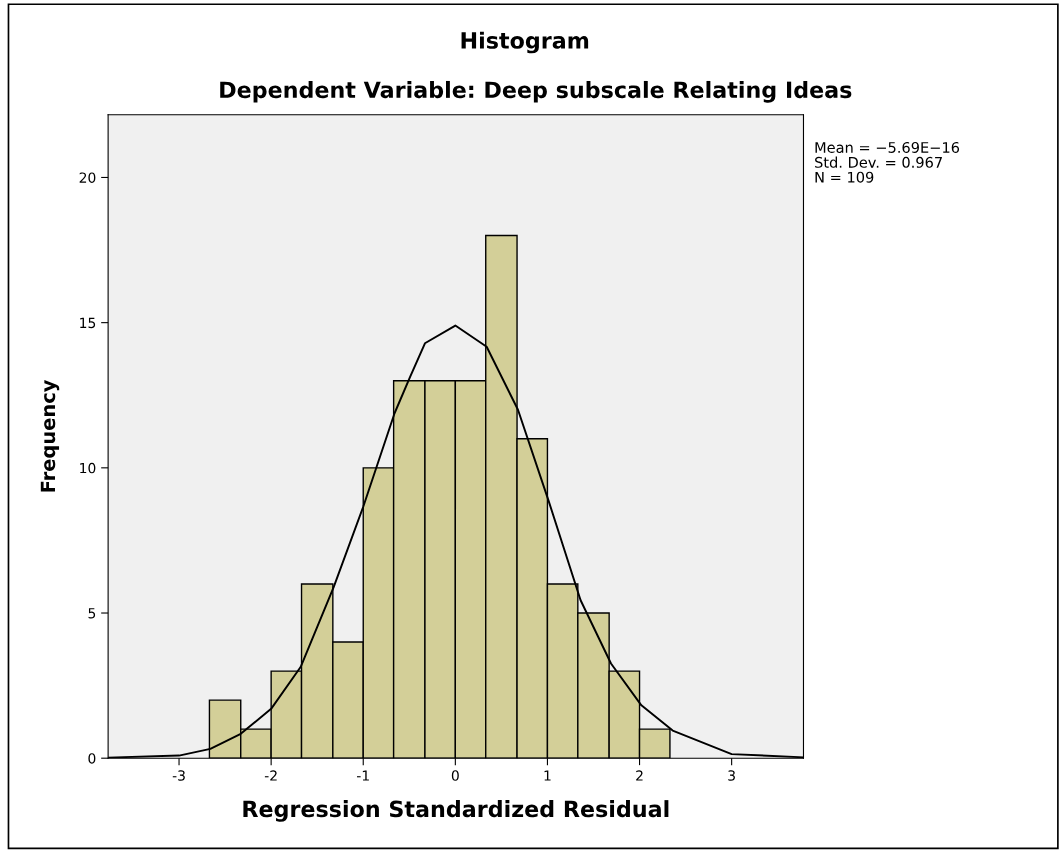  What do you see at coordinates (270, 775) in the screenshot?
I see `x-tick-label: -2` at bounding box center [270, 775].